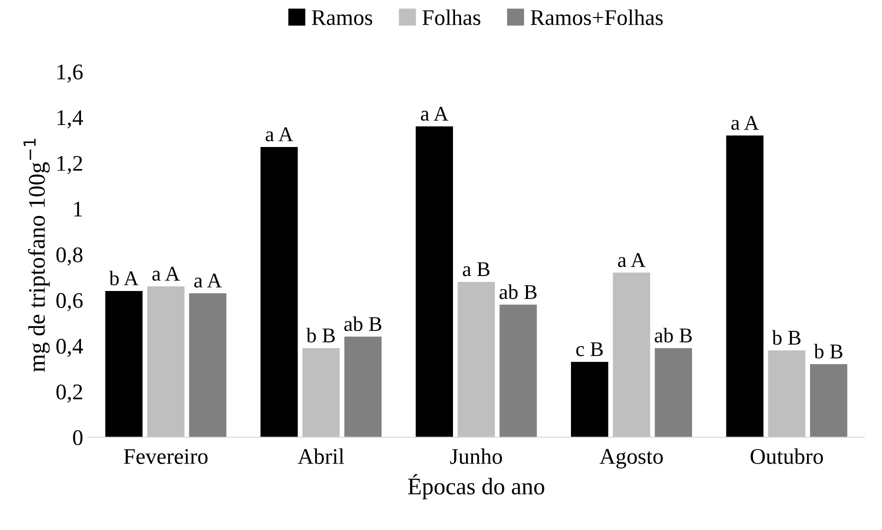  What do you see at coordinates (70, 165) in the screenshot?
I see `y-tick-label: 1,2` at bounding box center [70, 165].